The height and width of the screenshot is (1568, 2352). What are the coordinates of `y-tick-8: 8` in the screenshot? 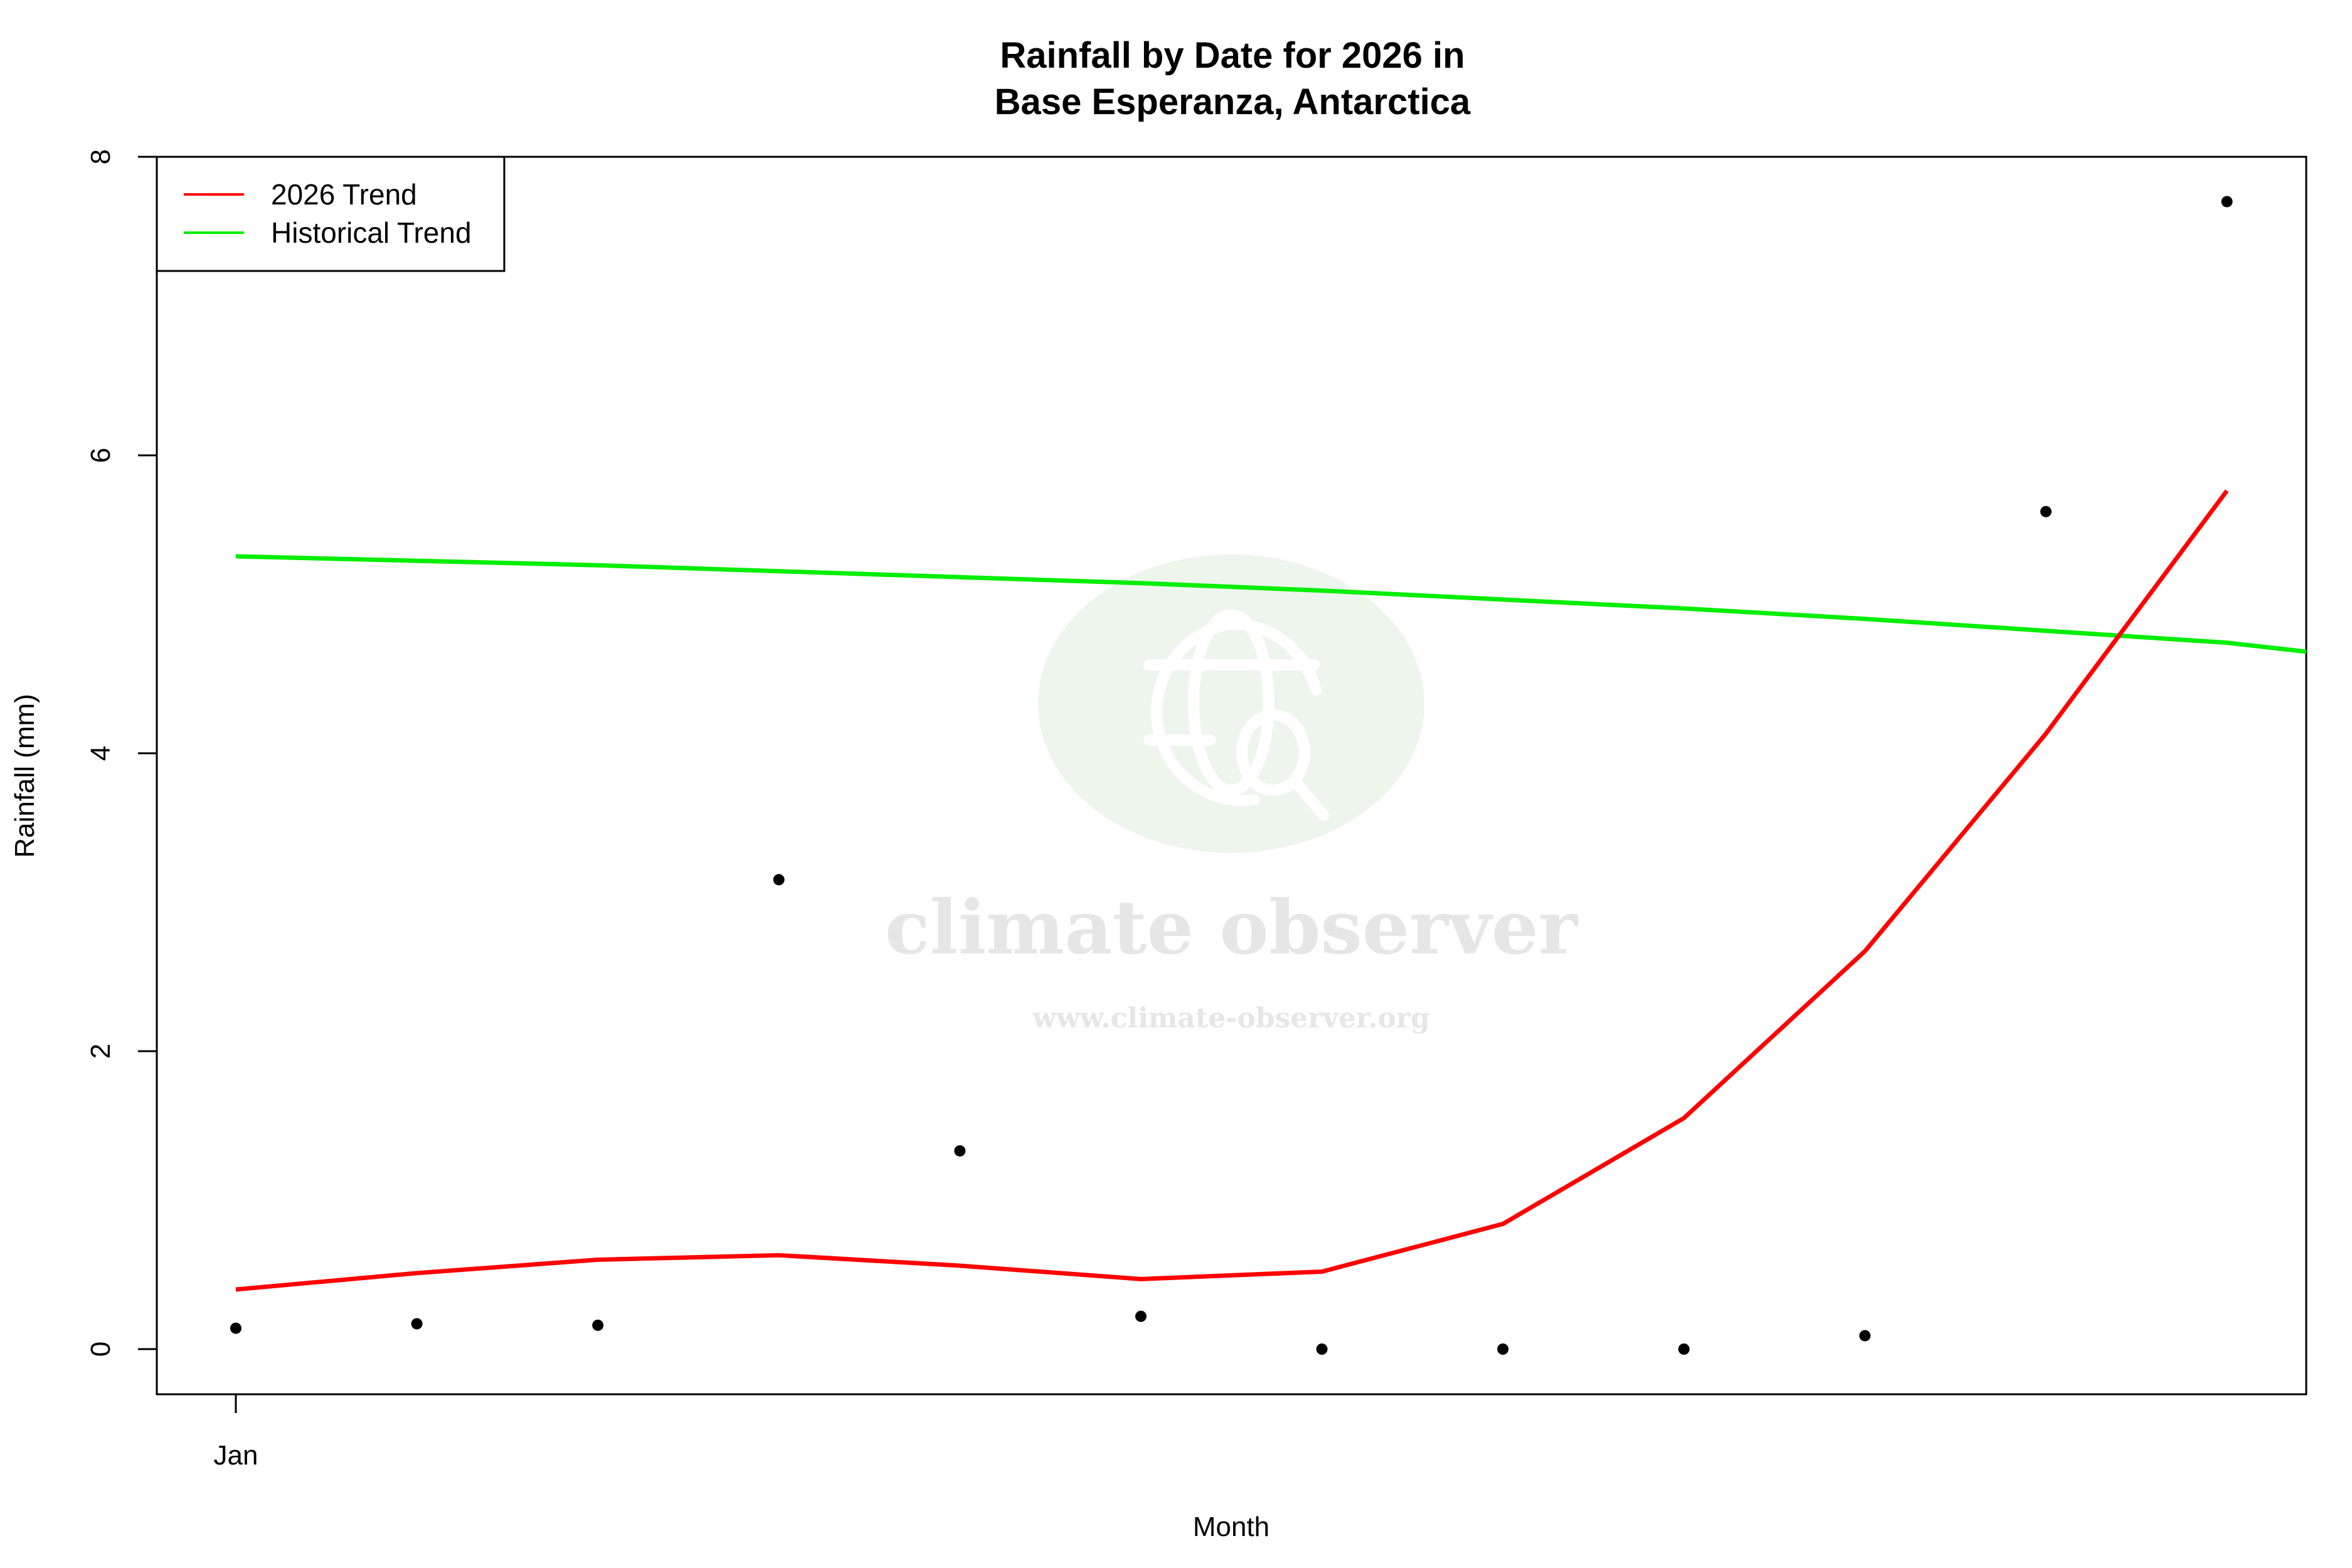 It's located at (101, 156).